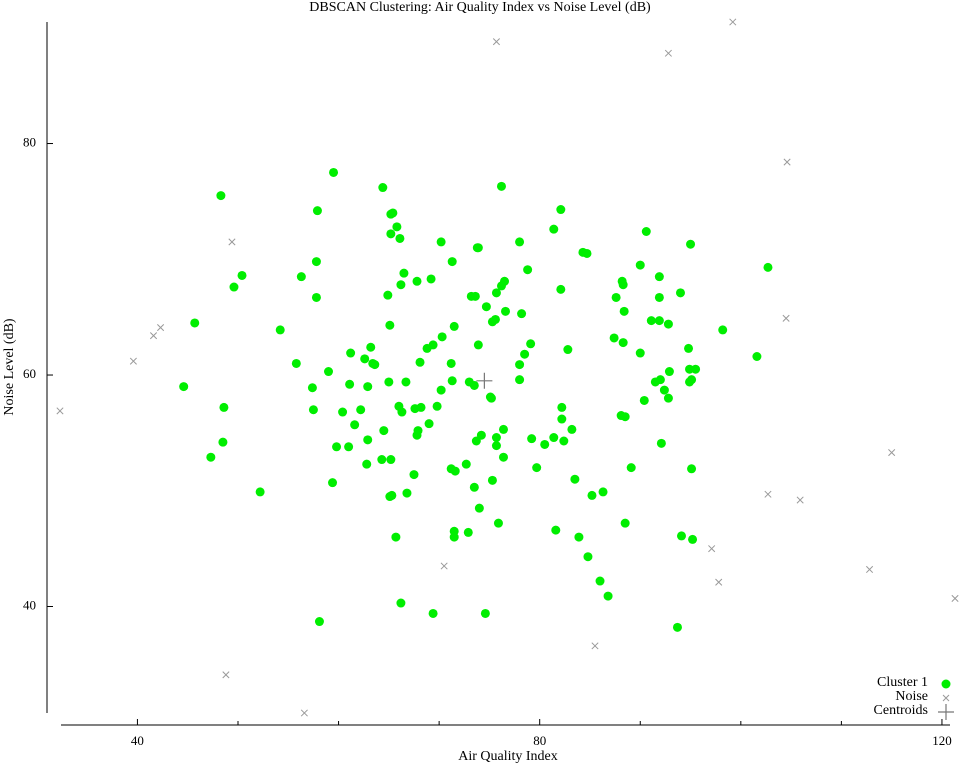  What do you see at coordinates (901, 710) in the screenshot?
I see `legend-label: Centroids` at bounding box center [901, 710].